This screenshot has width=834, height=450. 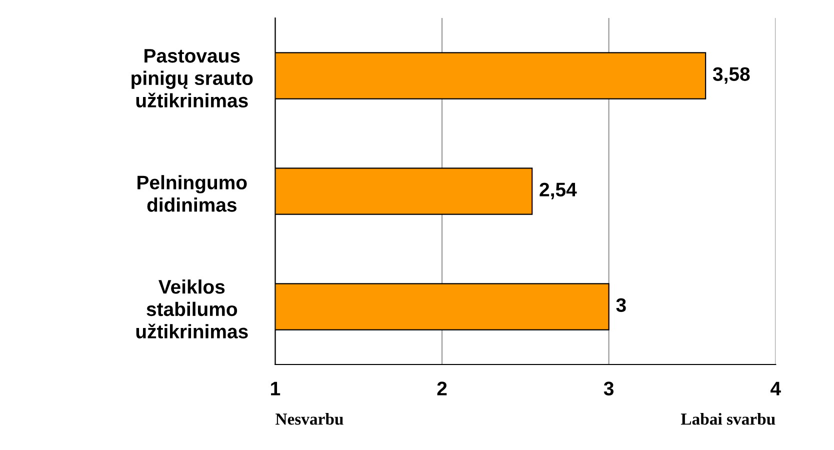 What do you see at coordinates (275, 389) in the screenshot?
I see `x-tick-label: 1` at bounding box center [275, 389].